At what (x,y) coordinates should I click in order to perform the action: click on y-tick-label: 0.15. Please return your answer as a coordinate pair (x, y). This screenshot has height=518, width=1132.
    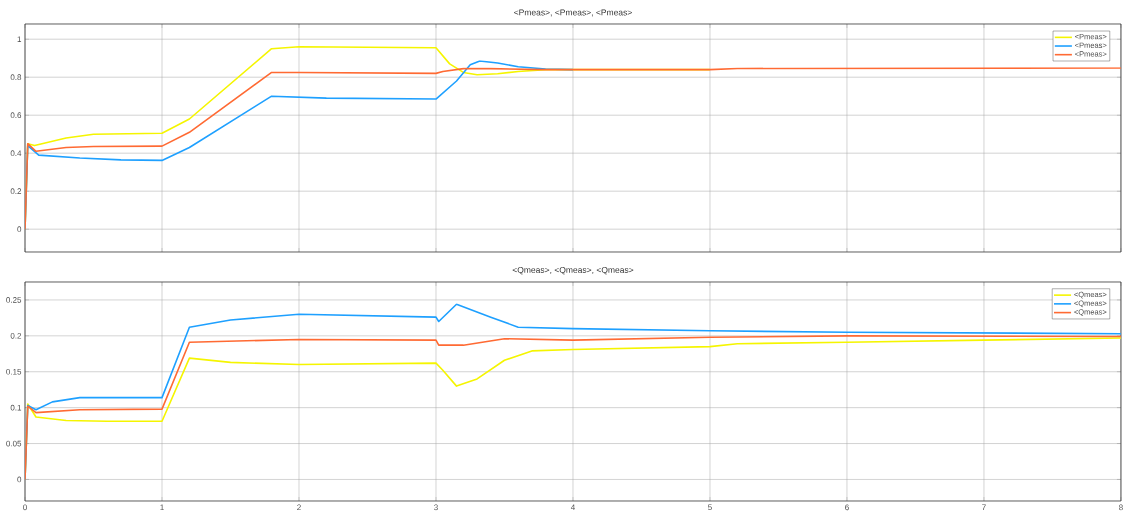
    Looking at the image, I should click on (14, 371).